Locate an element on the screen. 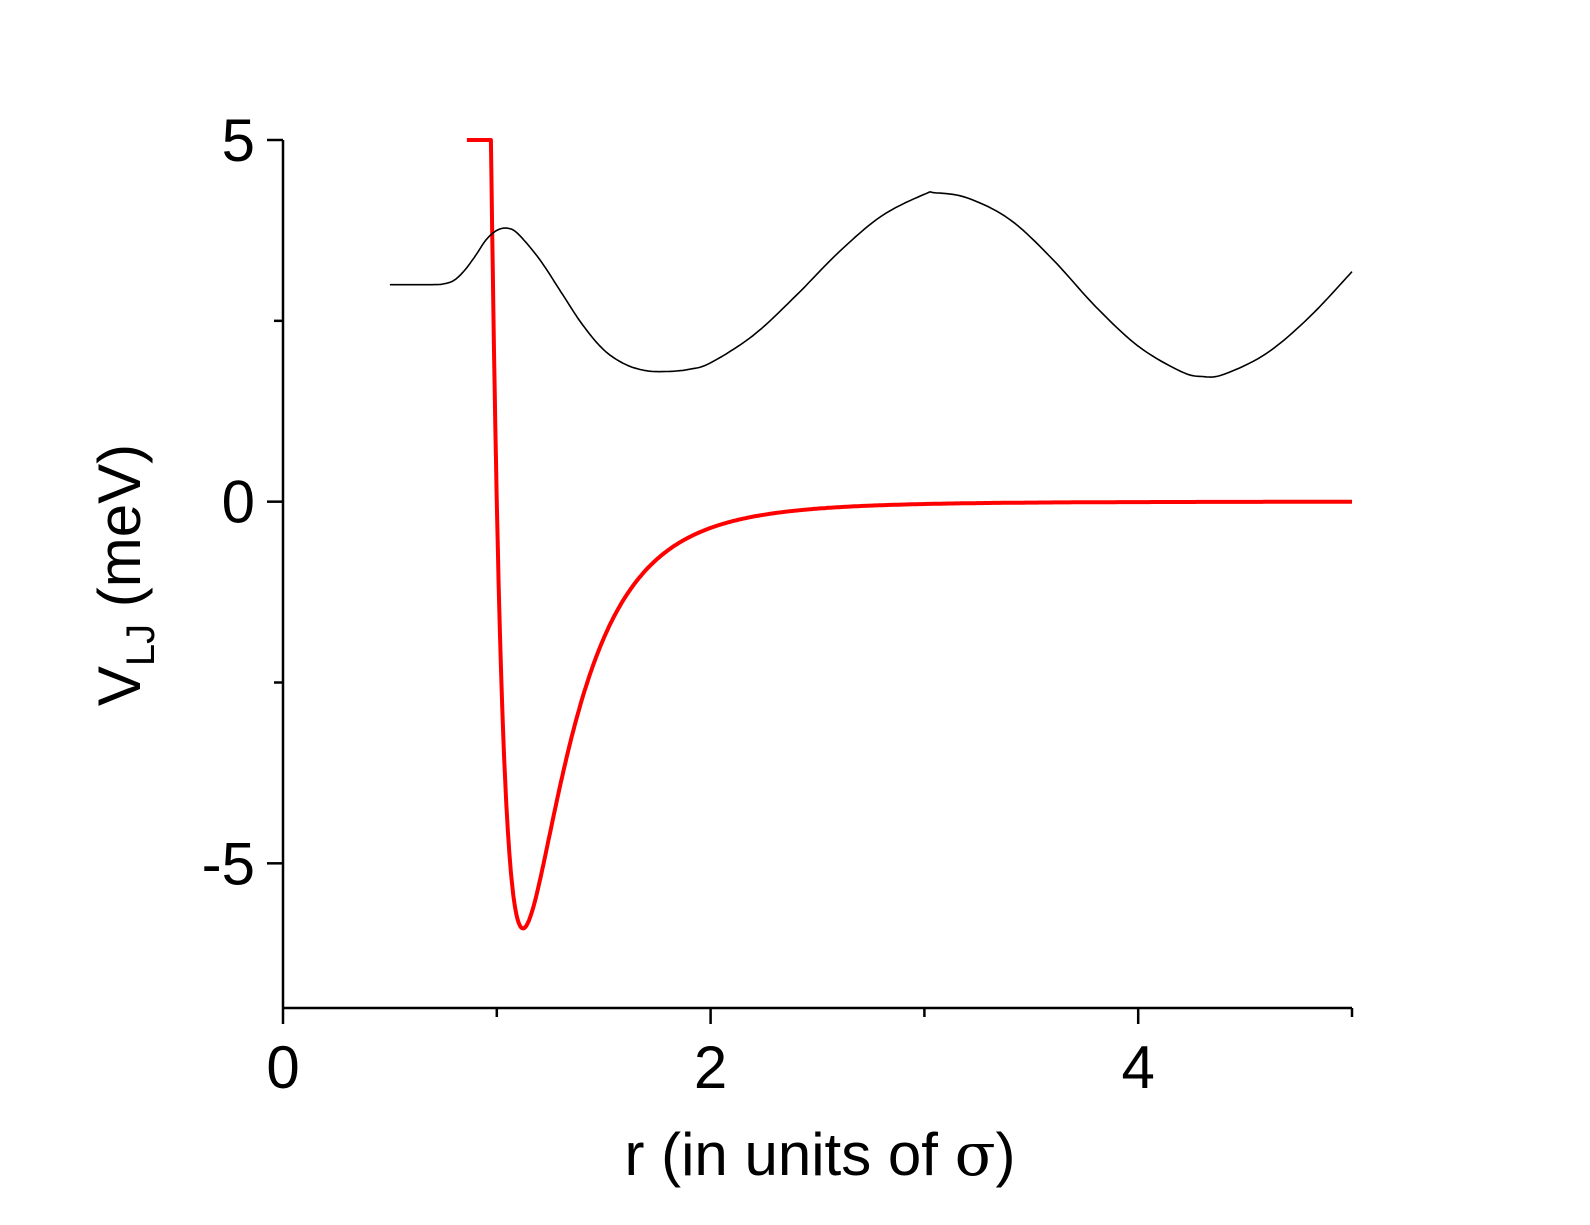 Image resolution: width=1590 pixels, height=1225 pixels. x-axis-label: r (in units of σ) is located at coordinates (819, 1155).